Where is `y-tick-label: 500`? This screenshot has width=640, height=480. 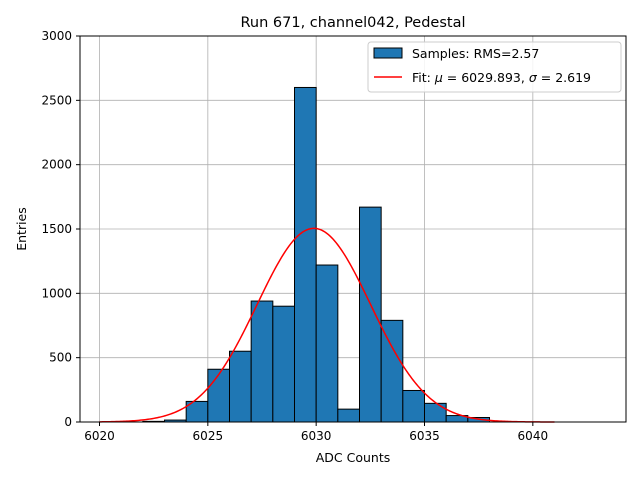 y-tick-label: 500 is located at coordinates (60, 358).